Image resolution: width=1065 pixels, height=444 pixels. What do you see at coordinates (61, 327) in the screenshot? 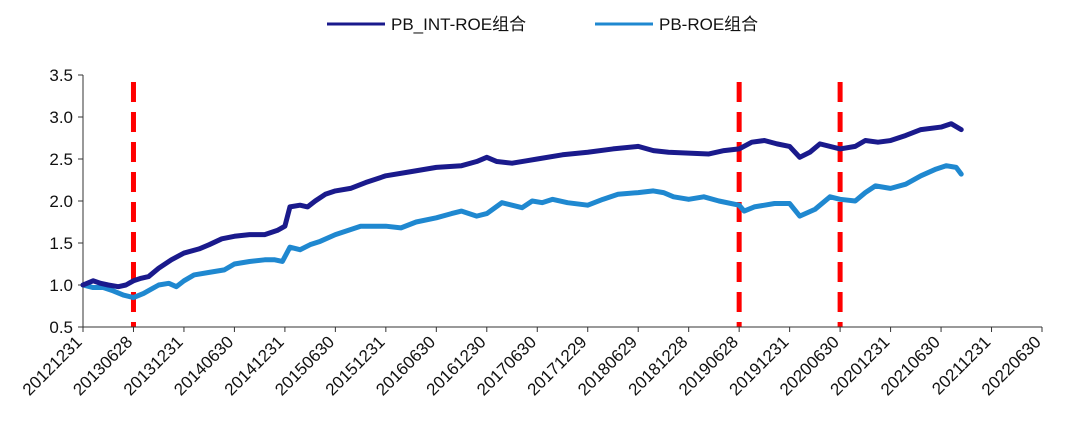
I see `y-tick-label: 0.5` at bounding box center [61, 327].